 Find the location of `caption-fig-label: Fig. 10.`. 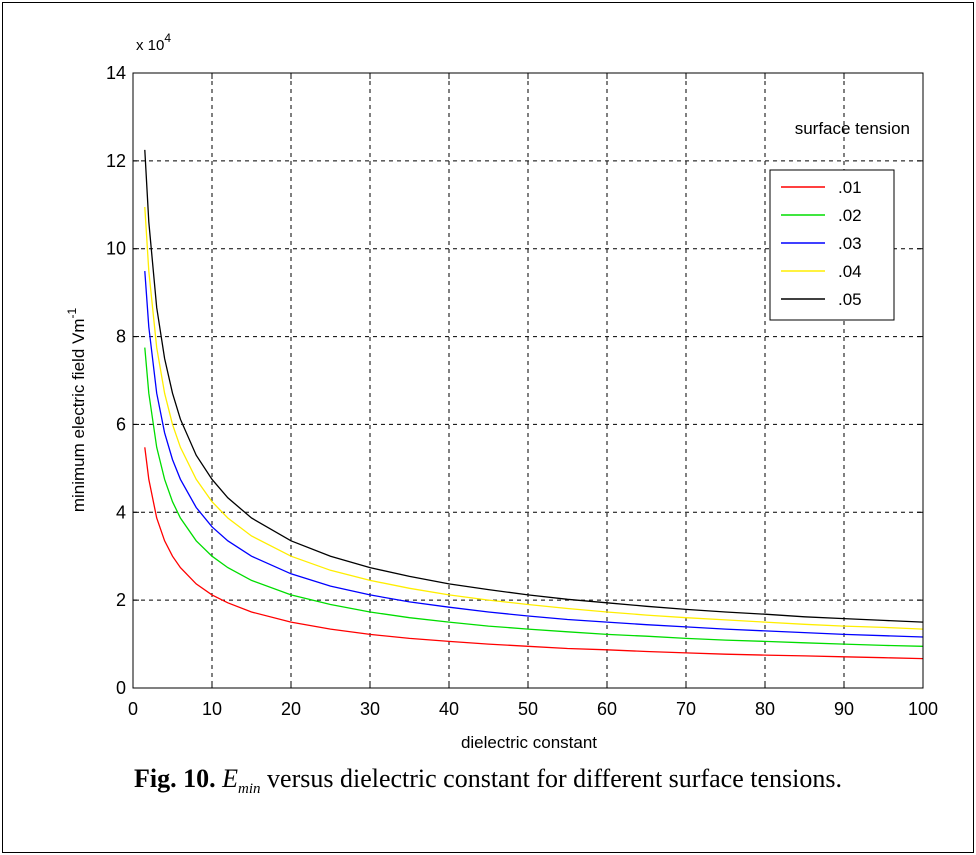

caption-fig-label: Fig. 10. is located at coordinates (175, 778).